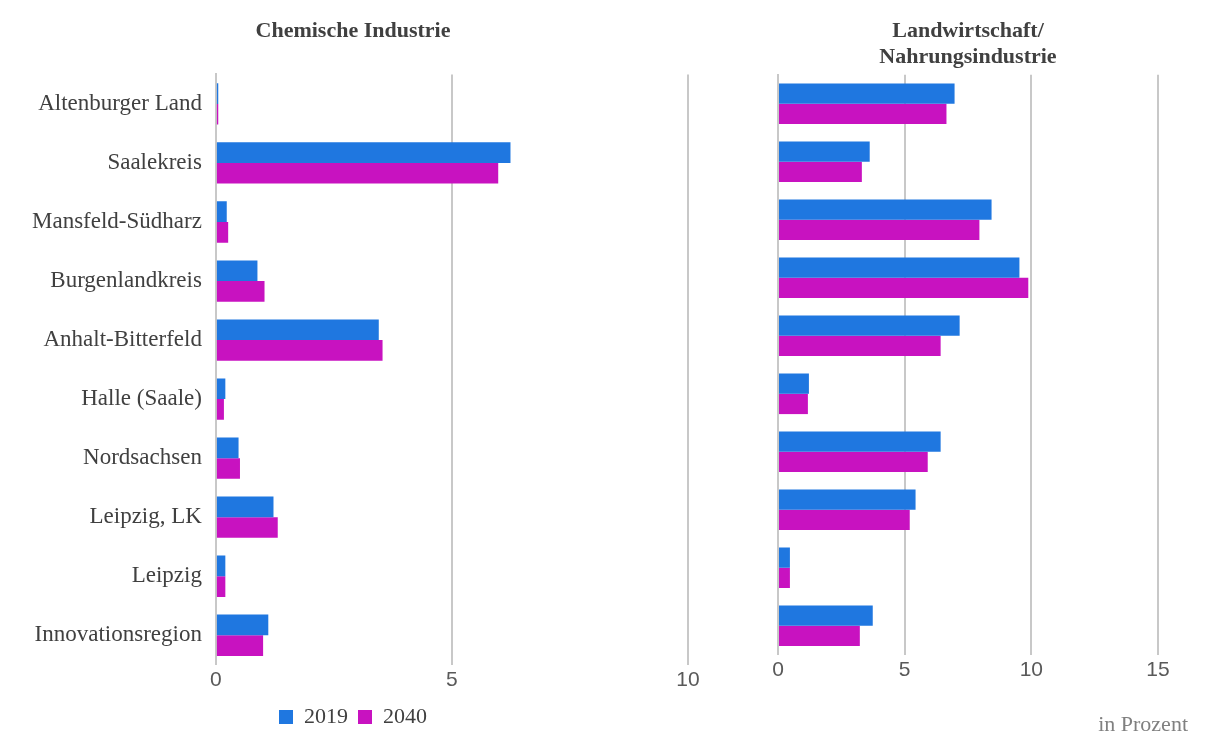 The width and height of the screenshot is (1214, 747). What do you see at coordinates (118, 634) in the screenshot?
I see `y-tick-label: Innovationsregion` at bounding box center [118, 634].